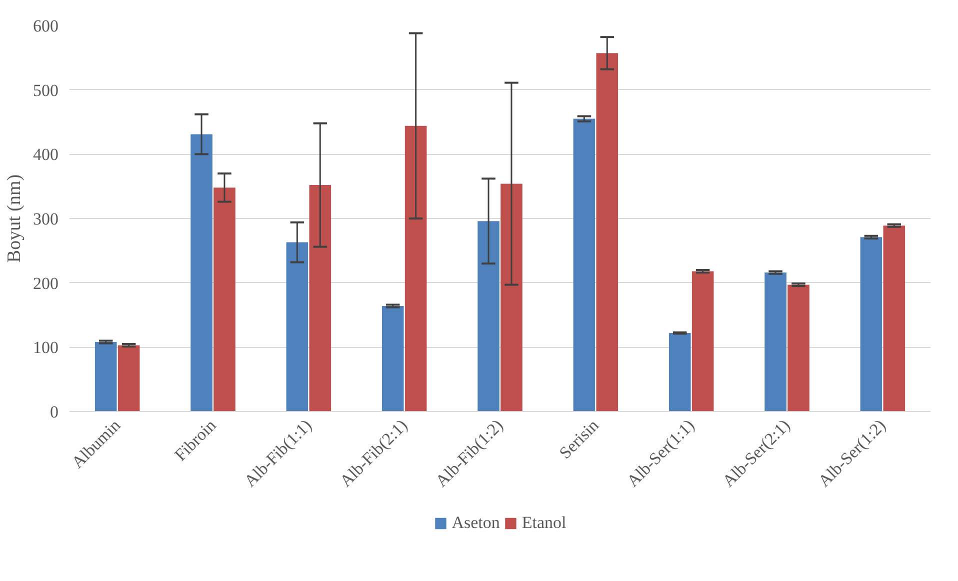 Image resolution: width=958 pixels, height=581 pixels. Describe the element at coordinates (476, 522) in the screenshot. I see `legend-label: Aseton` at that location.